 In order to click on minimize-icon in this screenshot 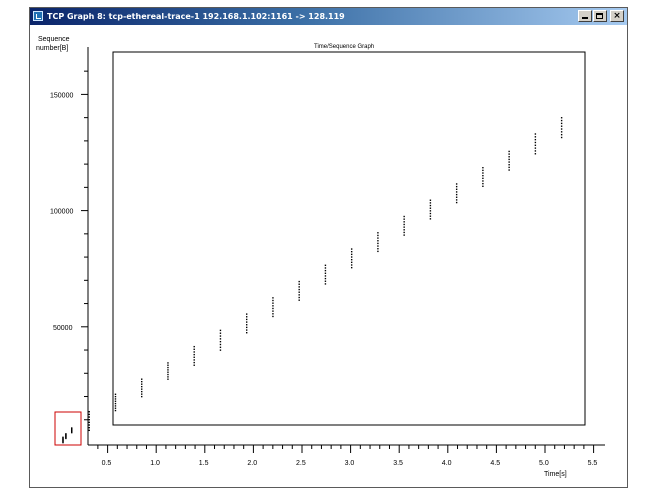, I will do `click(585, 18)`.